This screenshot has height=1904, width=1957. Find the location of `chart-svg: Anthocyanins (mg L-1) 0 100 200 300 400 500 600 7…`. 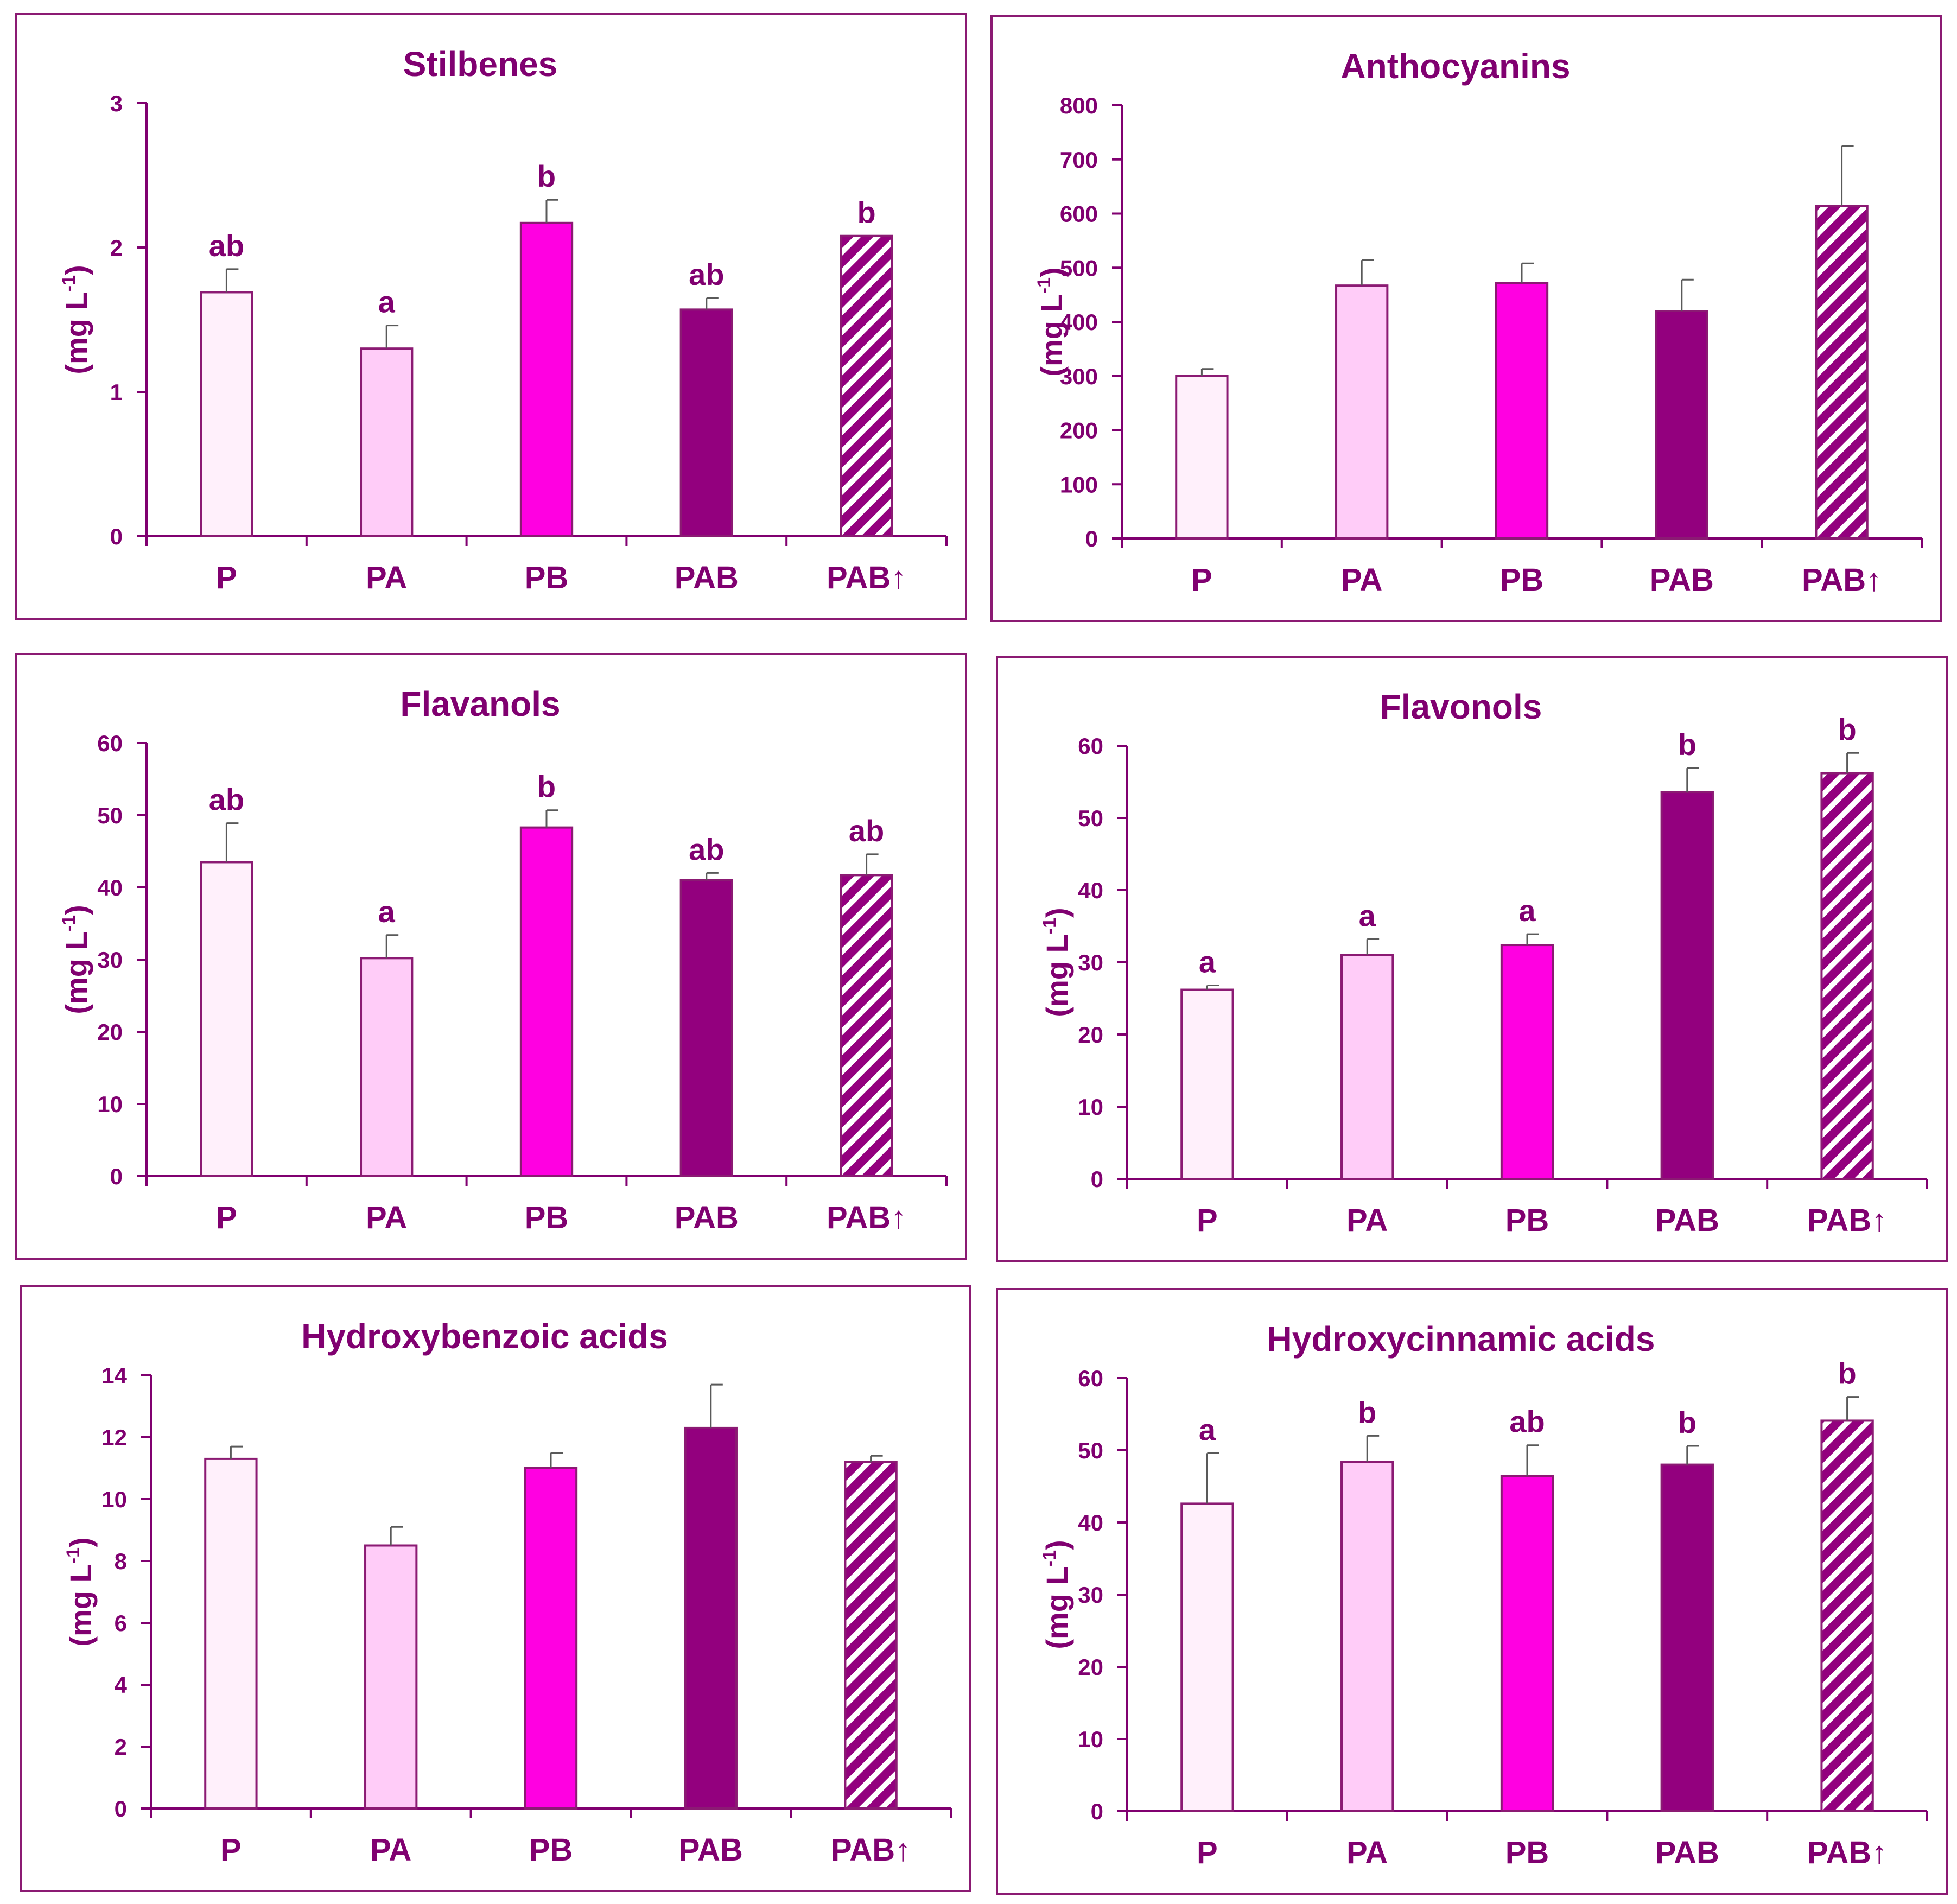

chart-svg: Anthocyanins (mg L-1) 0 100 200 300 400 500 600 7… is located at coordinates (1478, 322).